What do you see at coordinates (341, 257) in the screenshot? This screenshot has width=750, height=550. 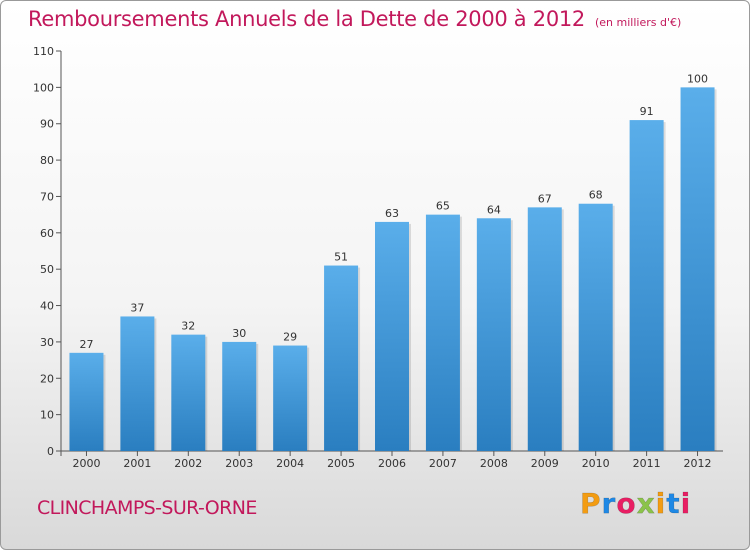 I see `data-label: 51` at bounding box center [341, 257].